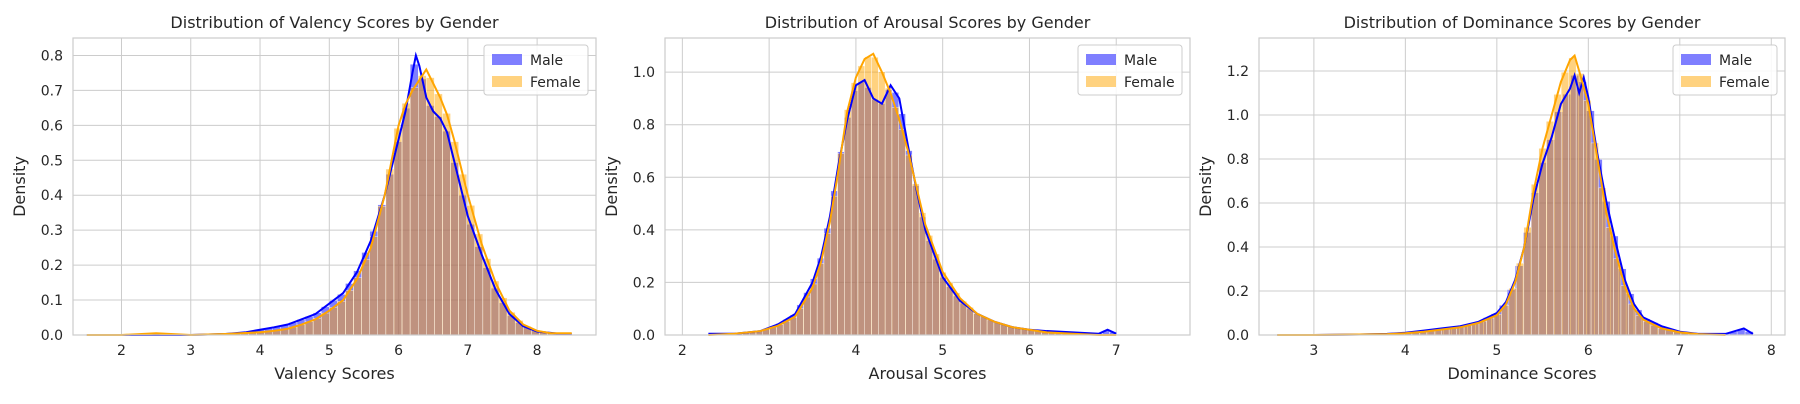 The height and width of the screenshot is (404, 1800). What do you see at coordinates (52, 231) in the screenshot?
I see `y-tick-label: 0.3` at bounding box center [52, 231].